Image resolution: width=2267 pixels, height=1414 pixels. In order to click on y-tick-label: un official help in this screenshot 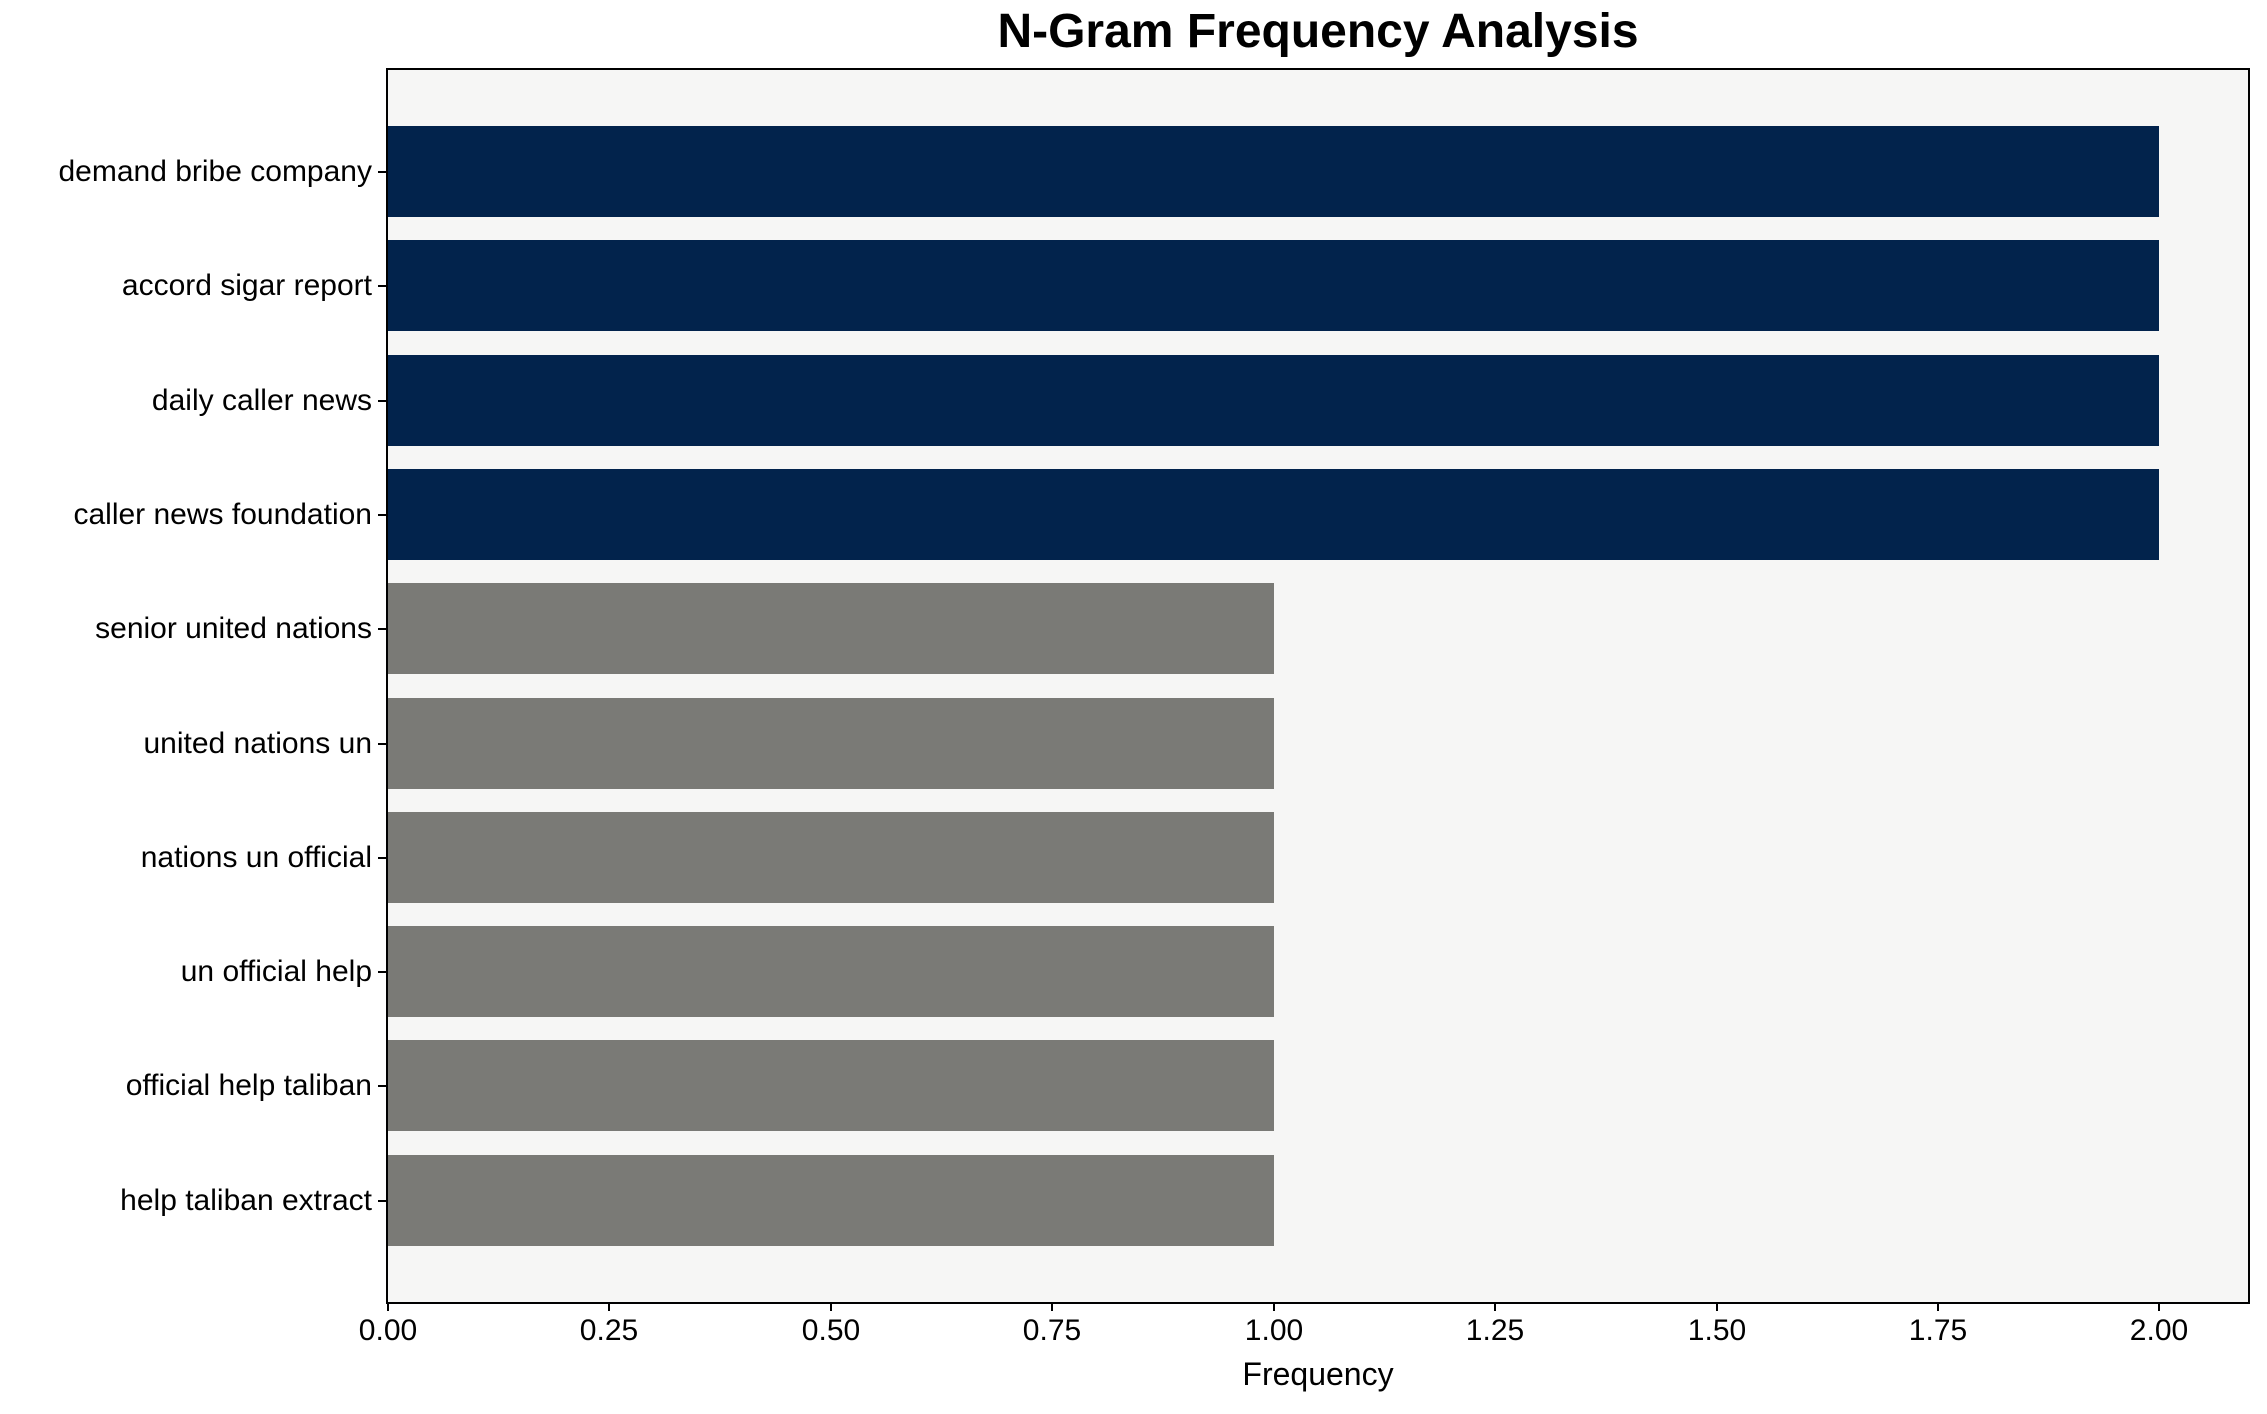, I will do `click(276, 971)`.